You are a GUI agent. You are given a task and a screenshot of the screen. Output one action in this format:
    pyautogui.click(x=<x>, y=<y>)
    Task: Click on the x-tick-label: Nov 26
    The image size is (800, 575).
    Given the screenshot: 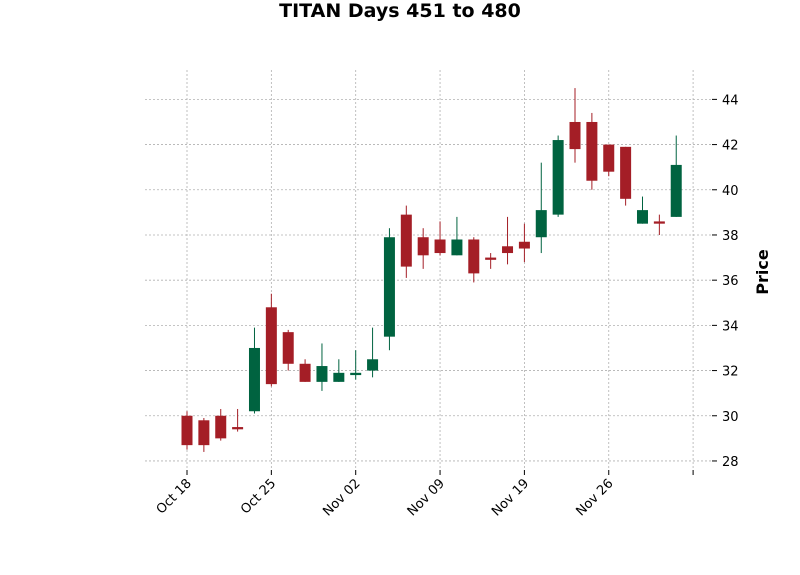 What is the action you would take?
    pyautogui.click(x=594, y=497)
    